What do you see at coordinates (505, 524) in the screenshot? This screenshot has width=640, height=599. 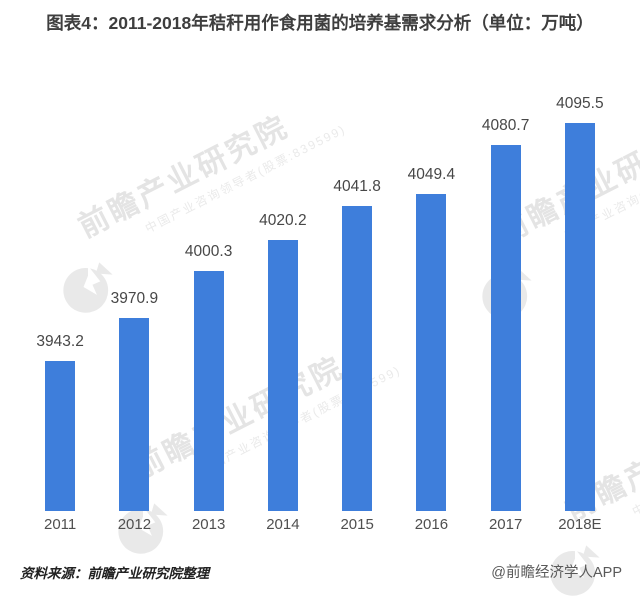 I see `x-tick-label-2017: 2017` at bounding box center [505, 524].